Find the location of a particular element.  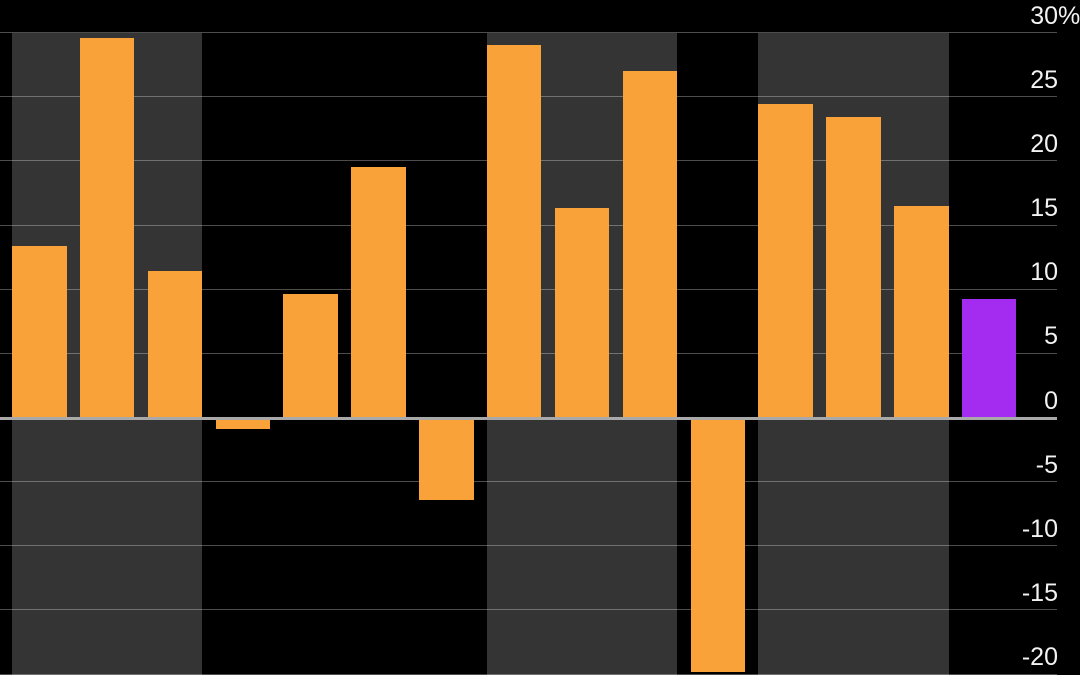

tick-value: 5 is located at coordinates (1051, 336).